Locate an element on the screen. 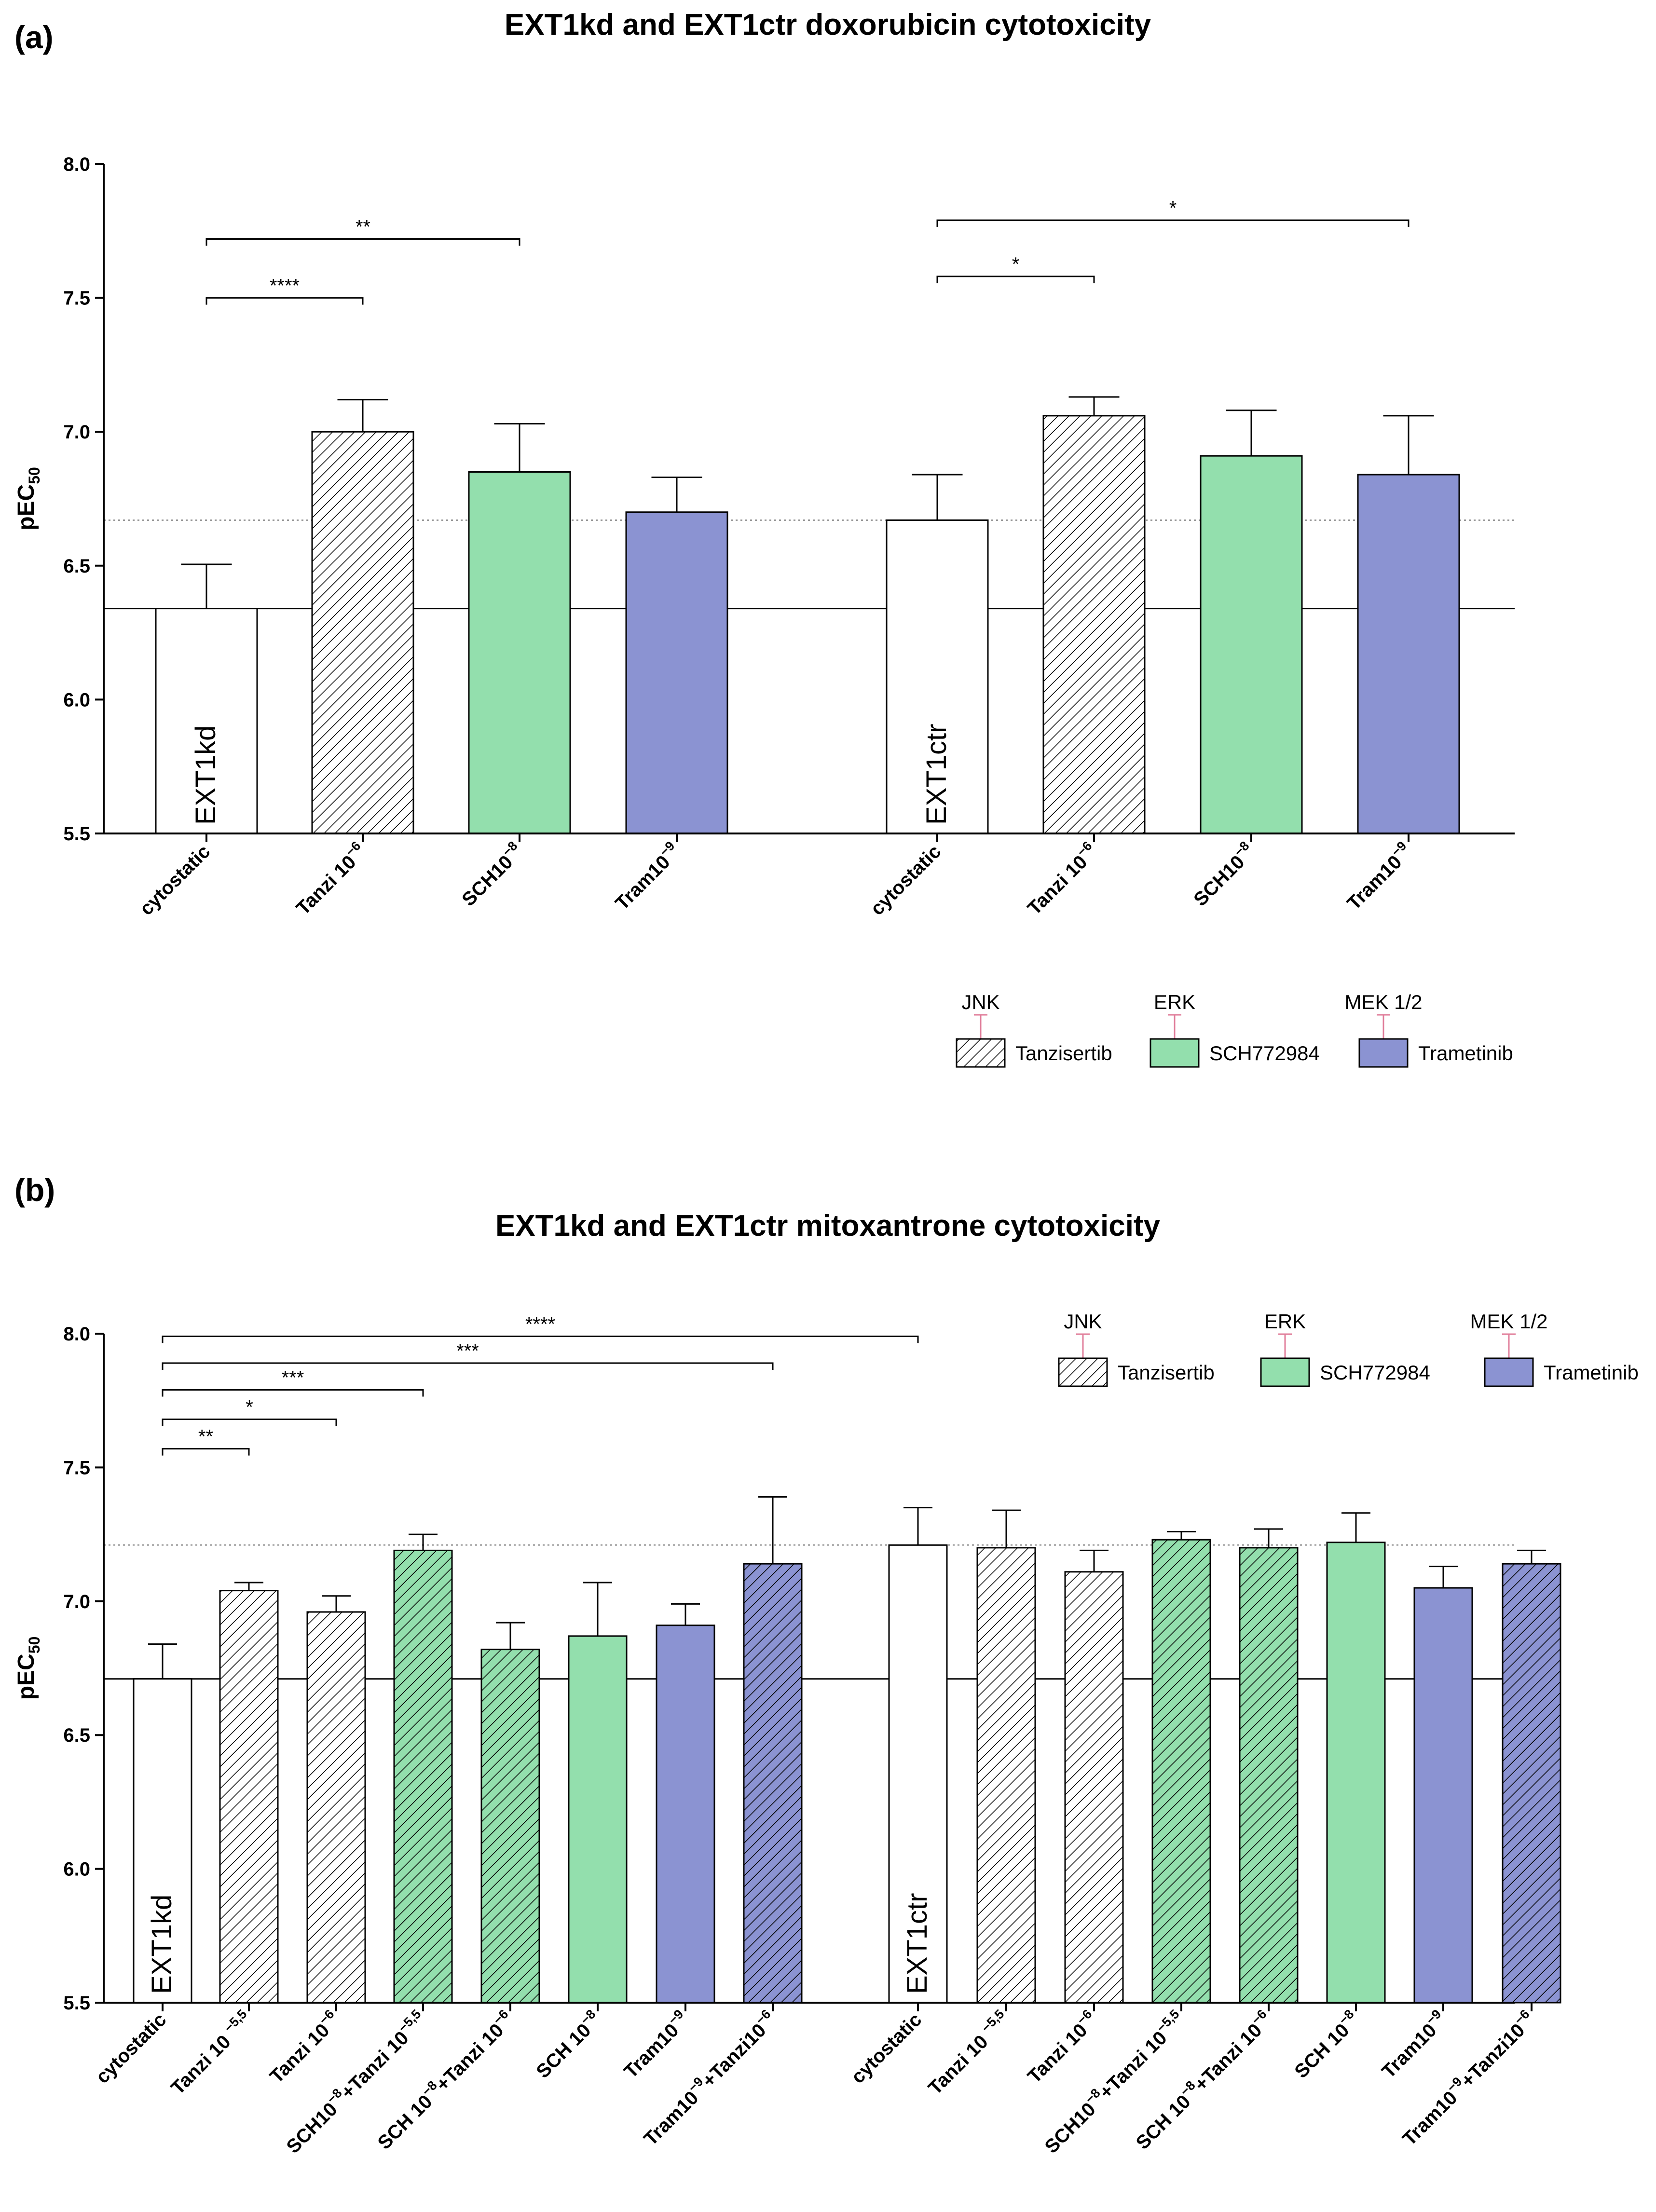 This screenshot has height=2212, width=1656. bar-tram10 is located at coordinates (676, 672).